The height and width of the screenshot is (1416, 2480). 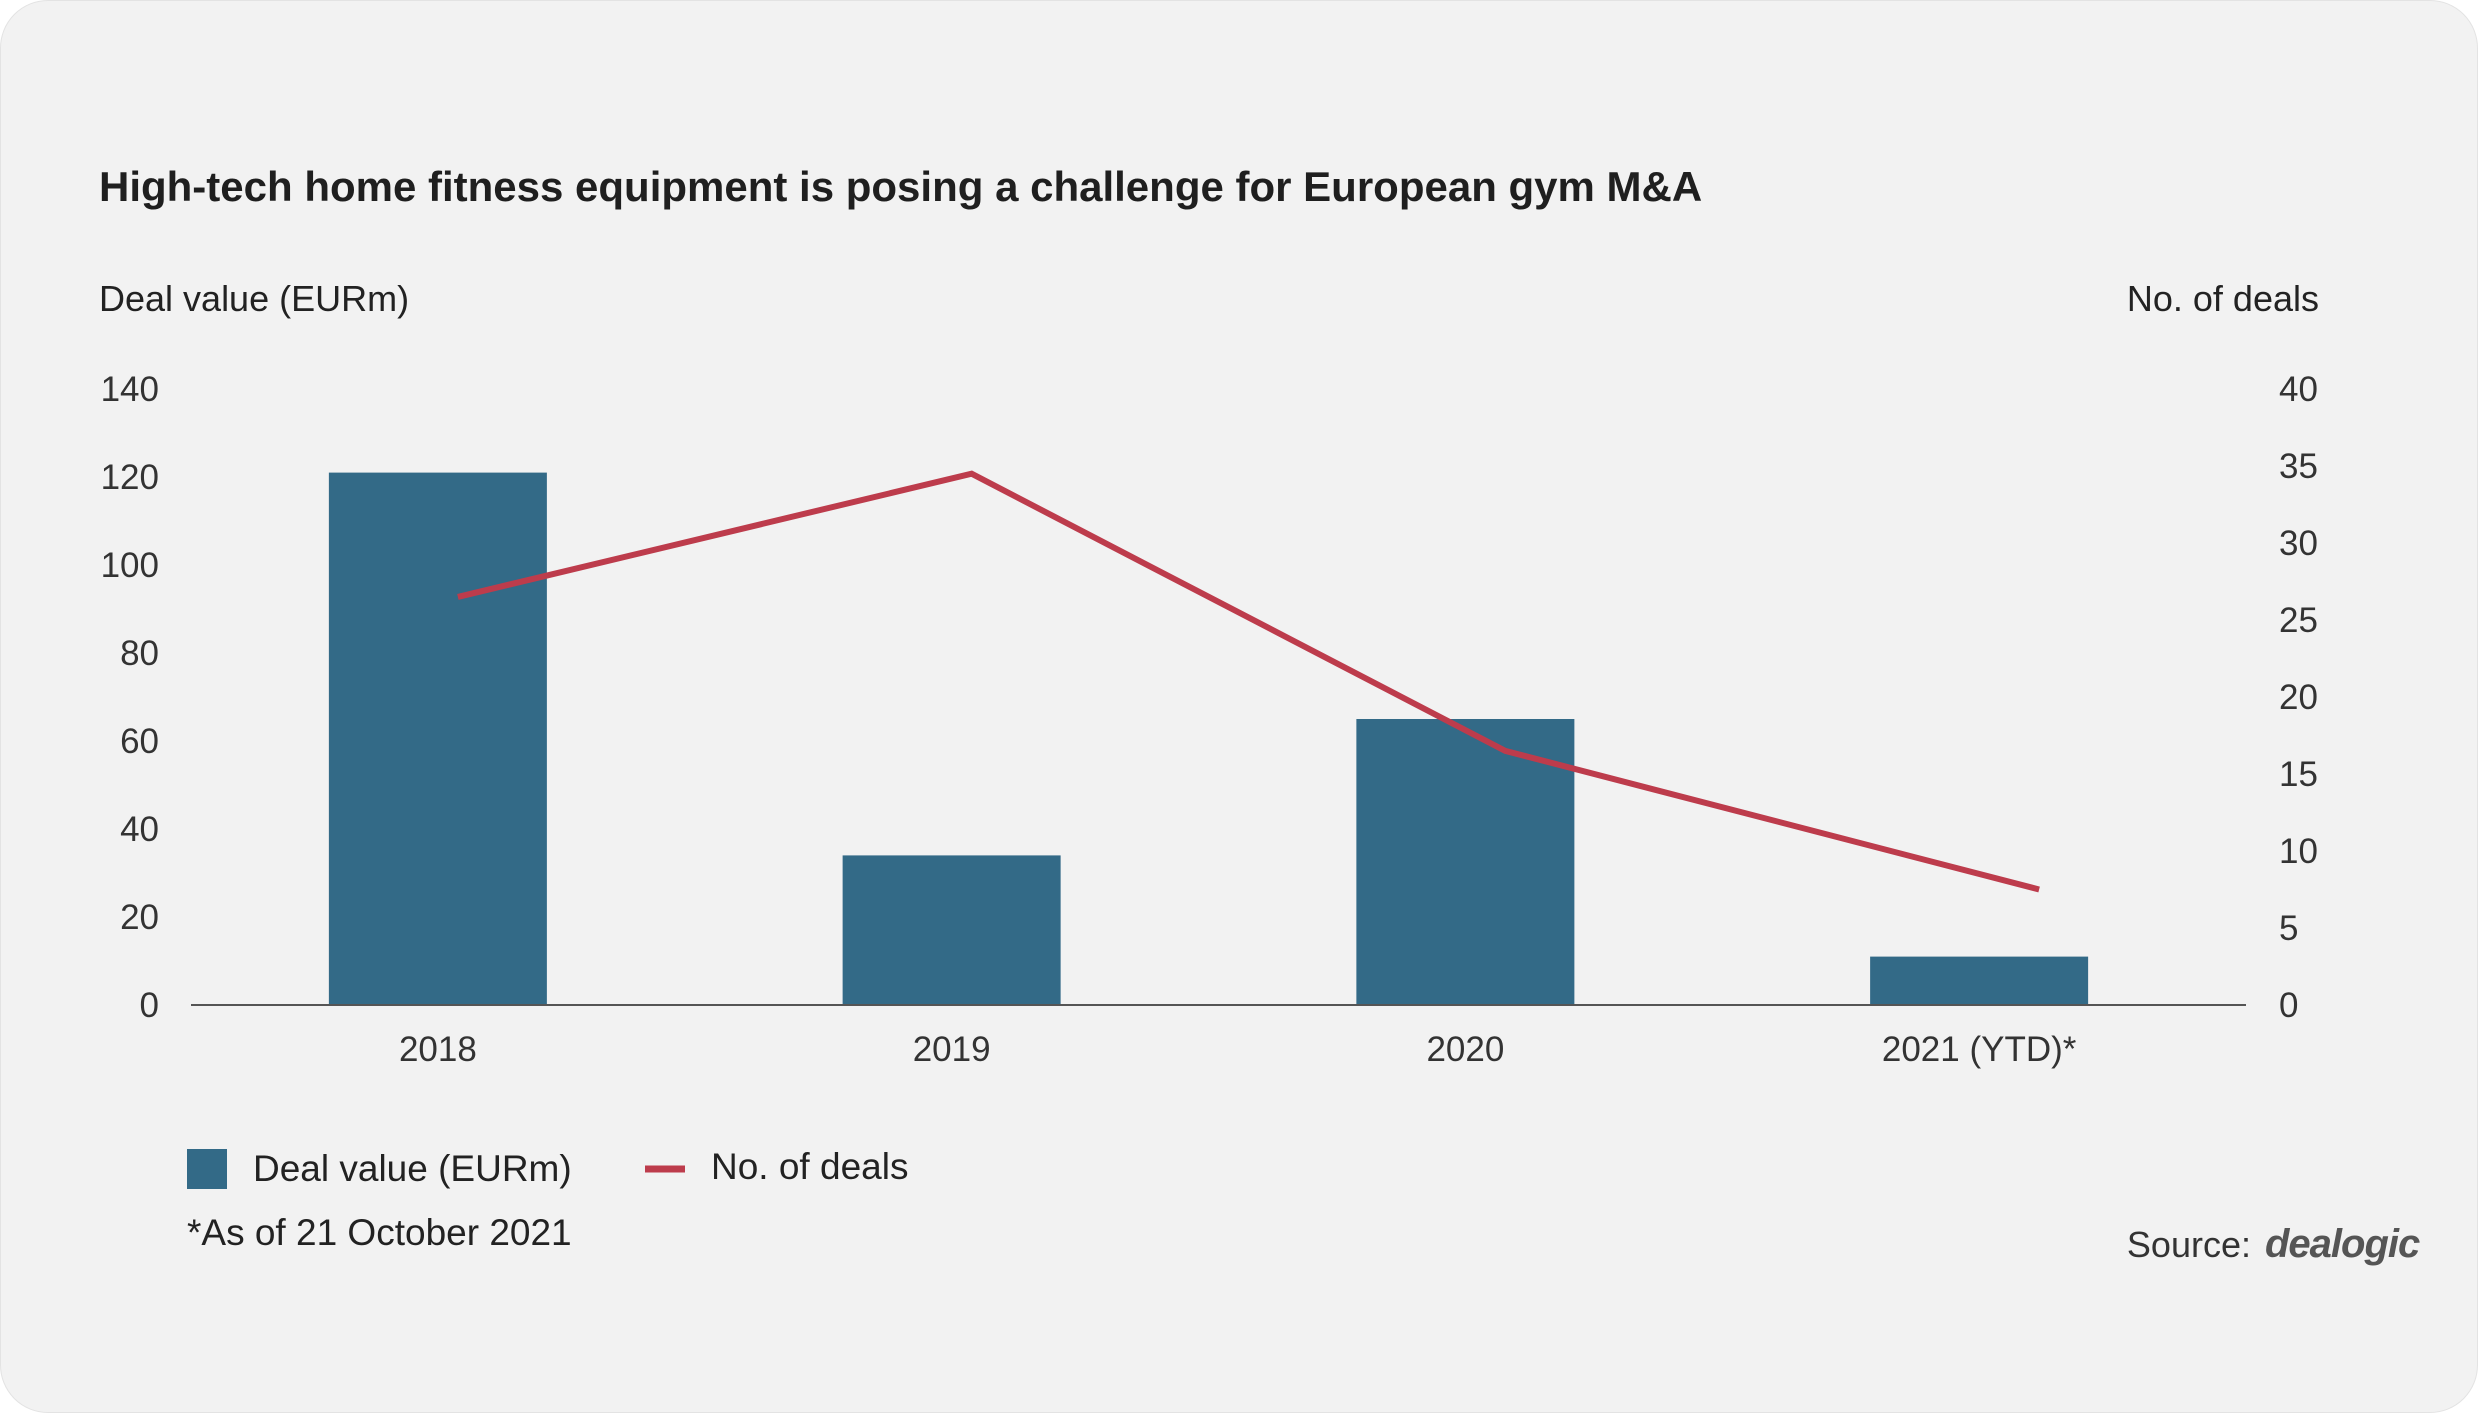 I want to click on x-tick-label: 2019, so click(x=952, y=1049).